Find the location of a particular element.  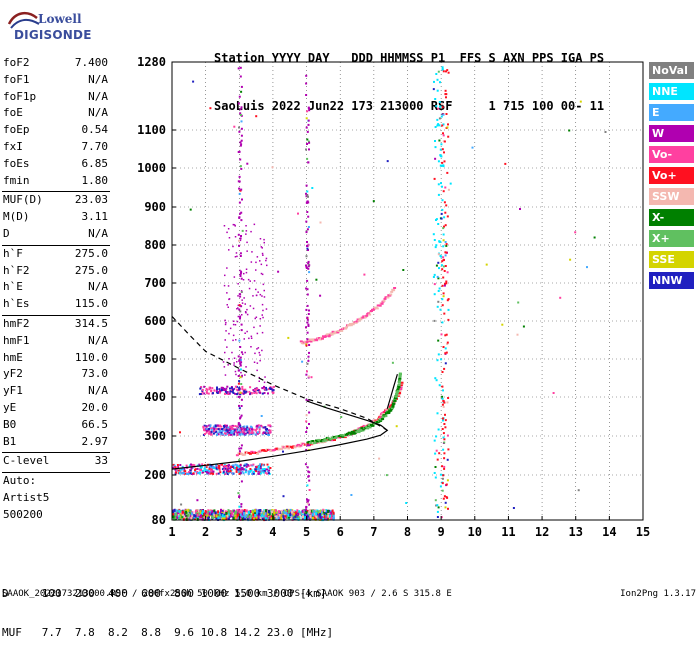

y-tick-label: 400 is located at coordinates (155, 397).